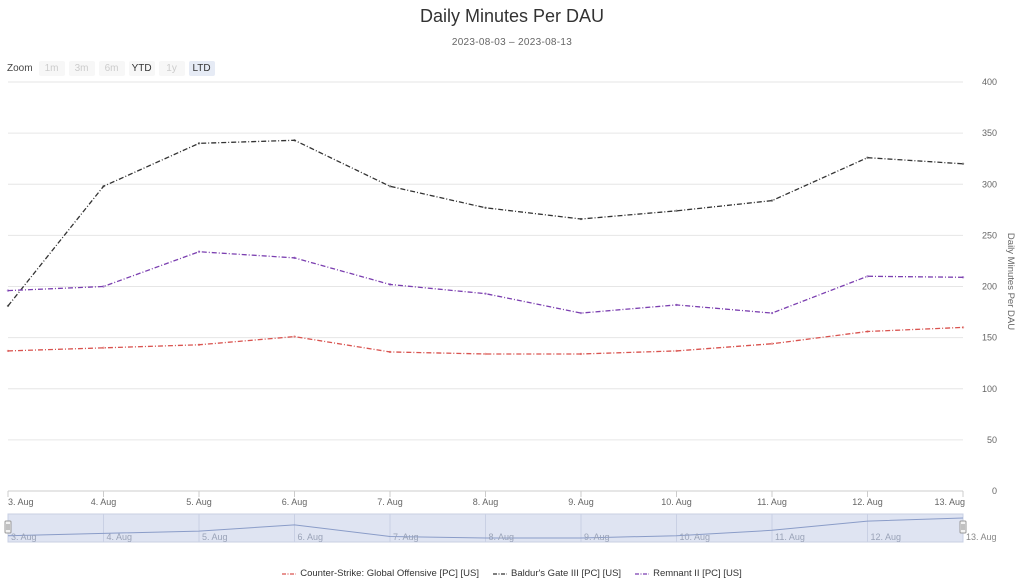 This screenshot has height=585, width=1024. What do you see at coordinates (790, 537) in the screenshot?
I see `navigator-x-label: 11. Aug` at bounding box center [790, 537].